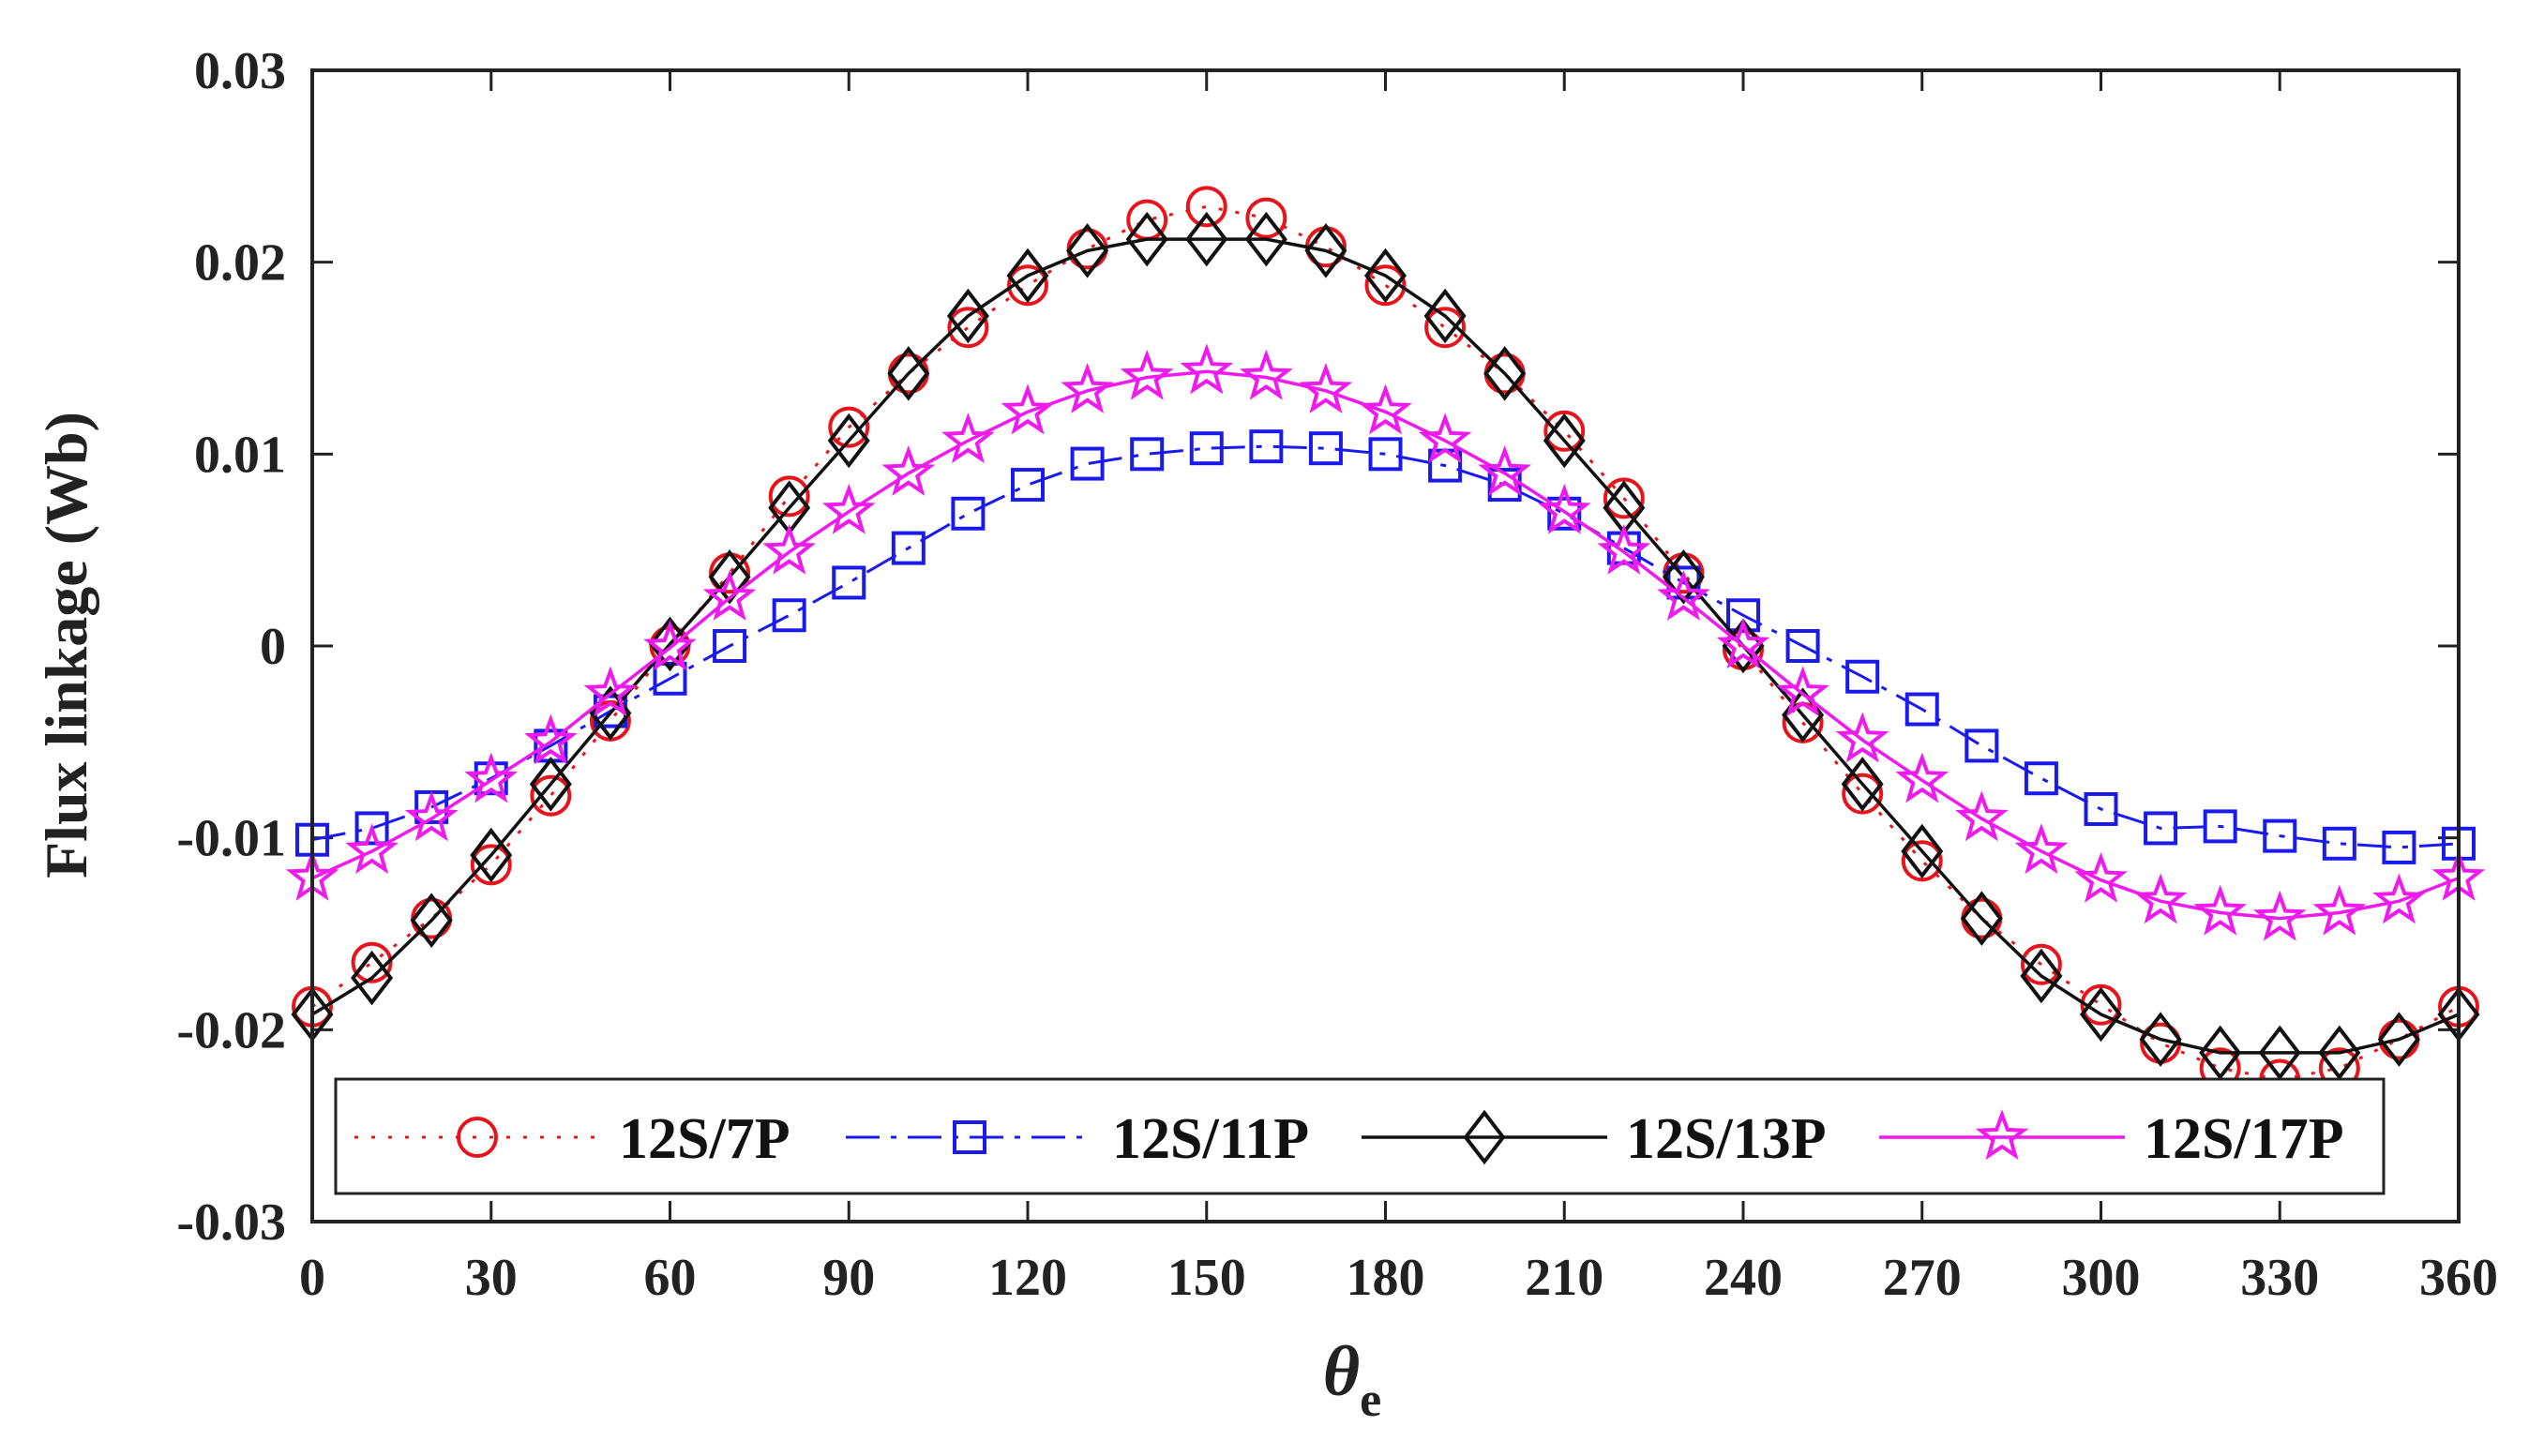 Image resolution: width=2544 pixels, height=1456 pixels. I want to click on legend-label: 12S/7P, so click(705, 1139).